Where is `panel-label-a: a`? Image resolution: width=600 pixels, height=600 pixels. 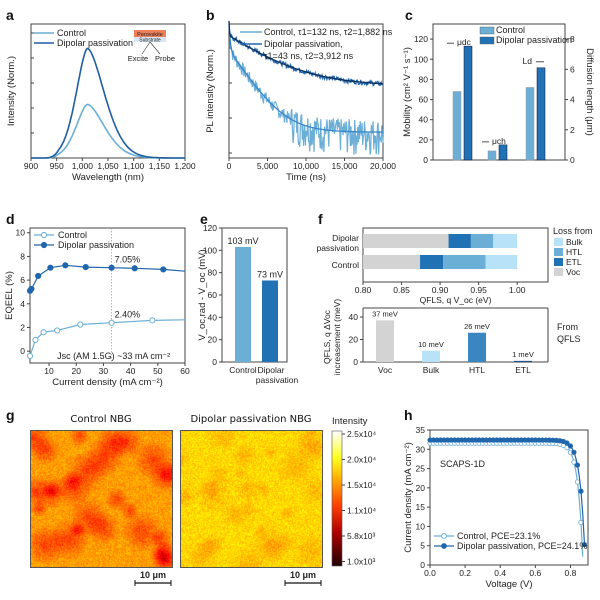 panel-label-a: a is located at coordinates (10, 15).